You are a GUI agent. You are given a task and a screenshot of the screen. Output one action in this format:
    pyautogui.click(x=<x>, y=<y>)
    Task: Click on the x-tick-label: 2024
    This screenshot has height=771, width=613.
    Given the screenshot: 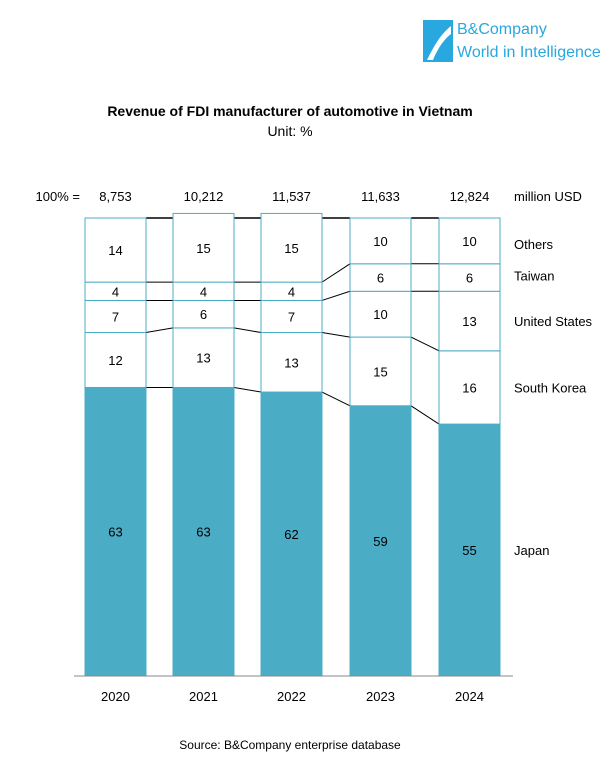 What is the action you would take?
    pyautogui.click(x=469, y=696)
    